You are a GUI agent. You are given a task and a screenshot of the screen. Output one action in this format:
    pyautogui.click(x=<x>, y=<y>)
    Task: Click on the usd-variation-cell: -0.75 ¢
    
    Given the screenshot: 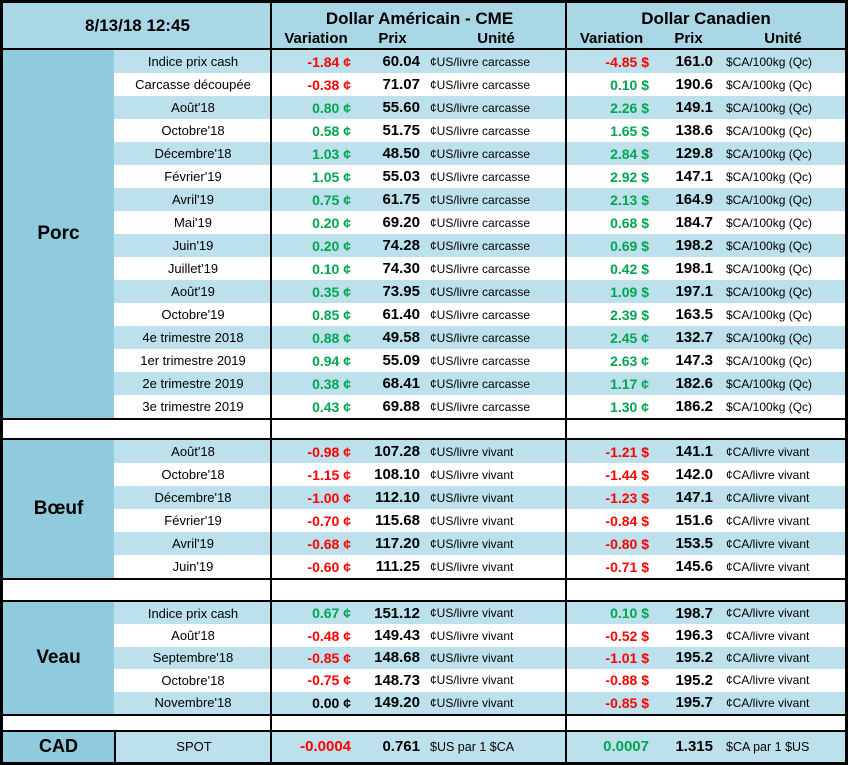 What is the action you would take?
    pyautogui.click(x=316, y=680)
    